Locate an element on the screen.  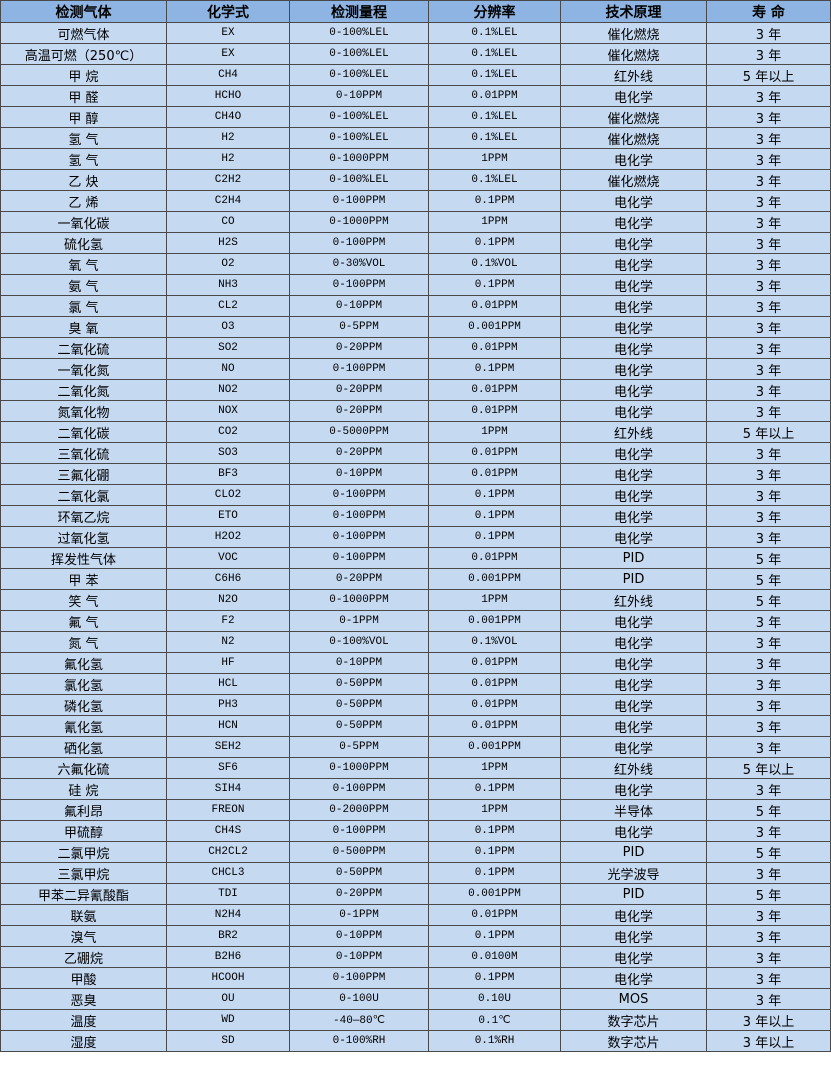
cell-formula: TDI is located at coordinates (228, 894).